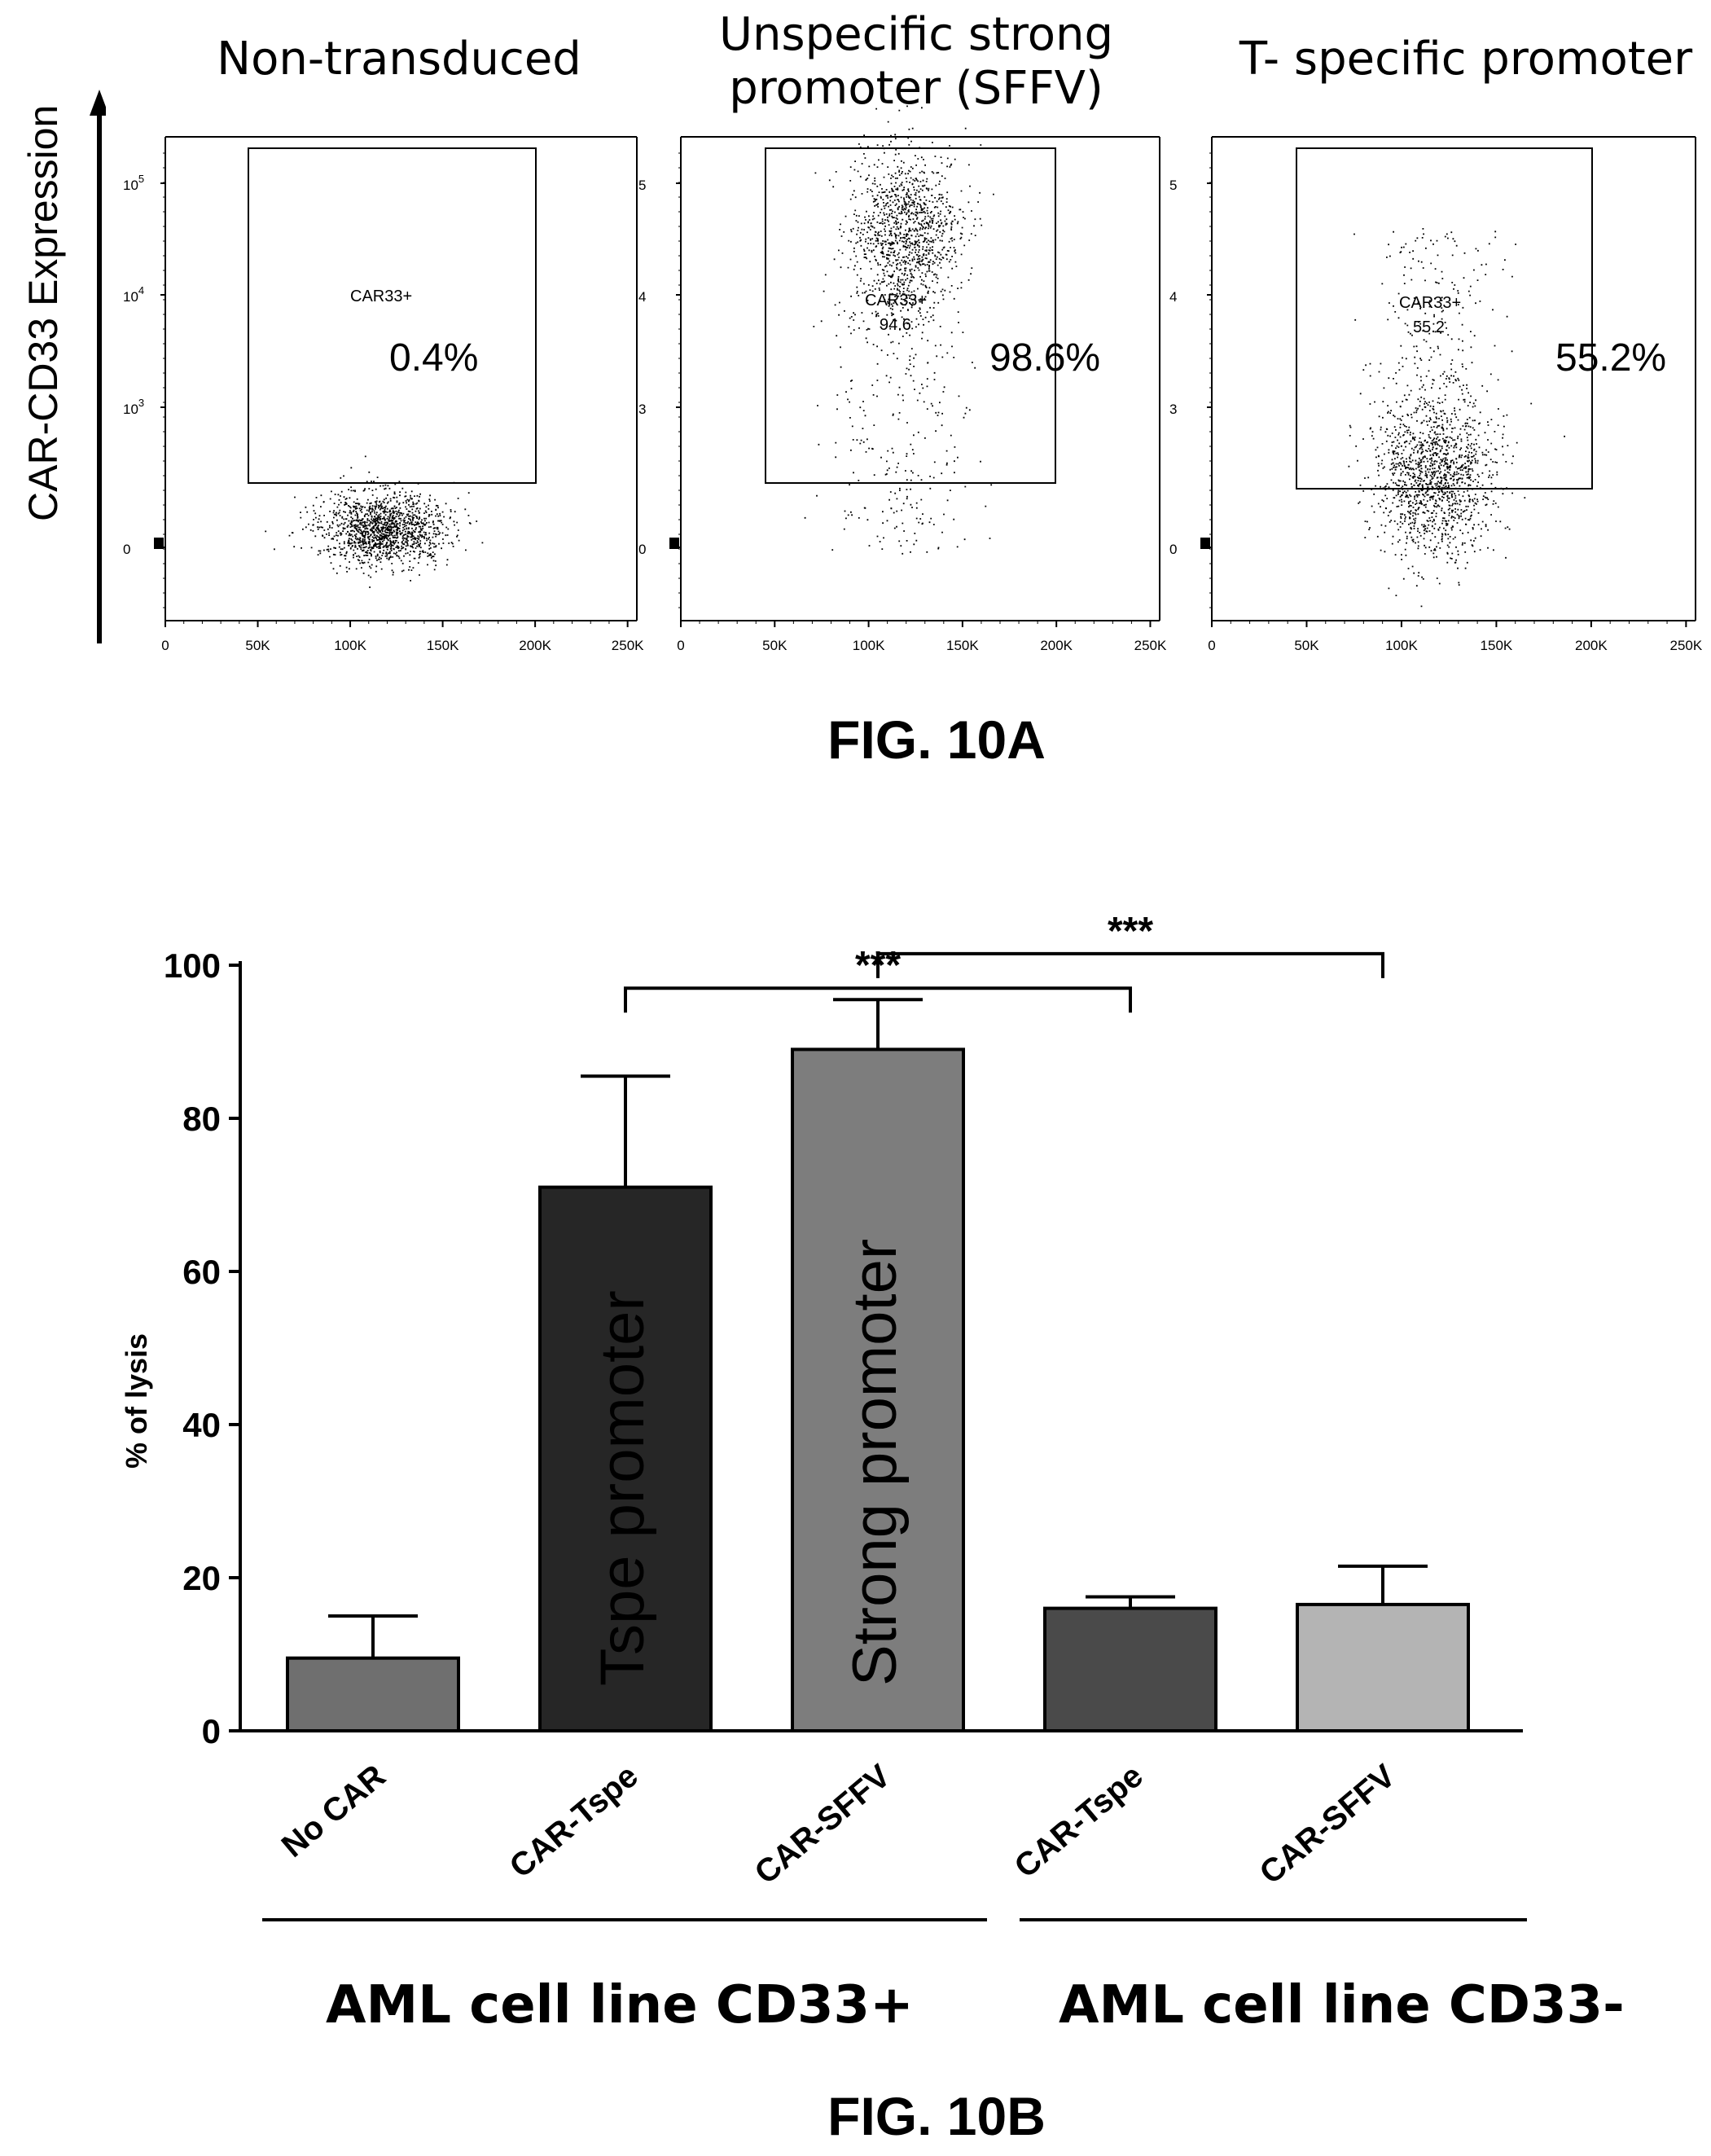 This screenshot has width=1711, height=2156. I want to click on y-tick-exponent: 3, so click(141, 403).